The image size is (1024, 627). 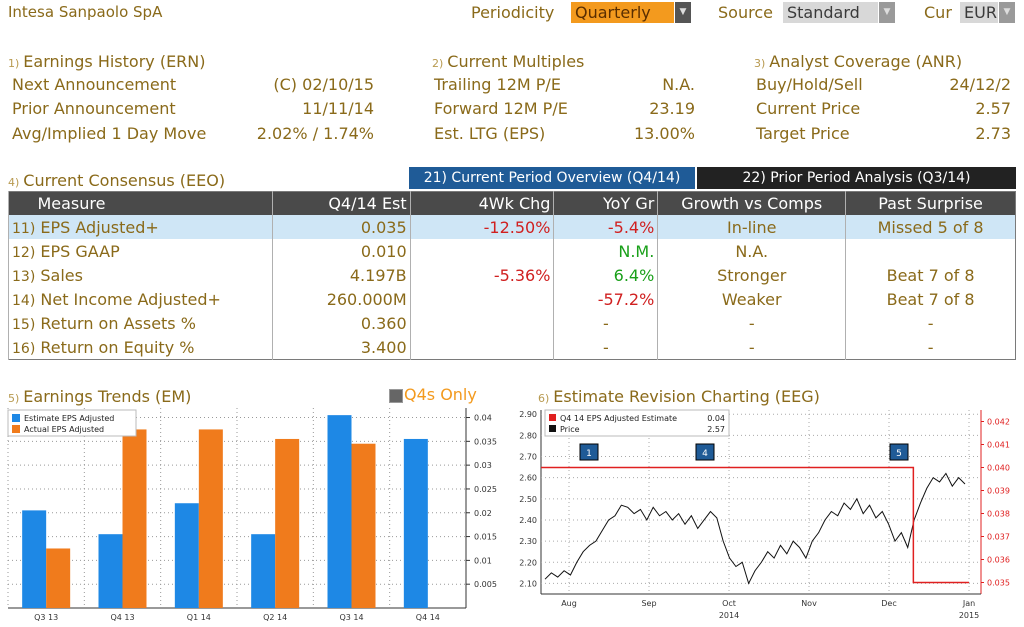 I want to click on current-price-value: 2.57, so click(x=993, y=108).